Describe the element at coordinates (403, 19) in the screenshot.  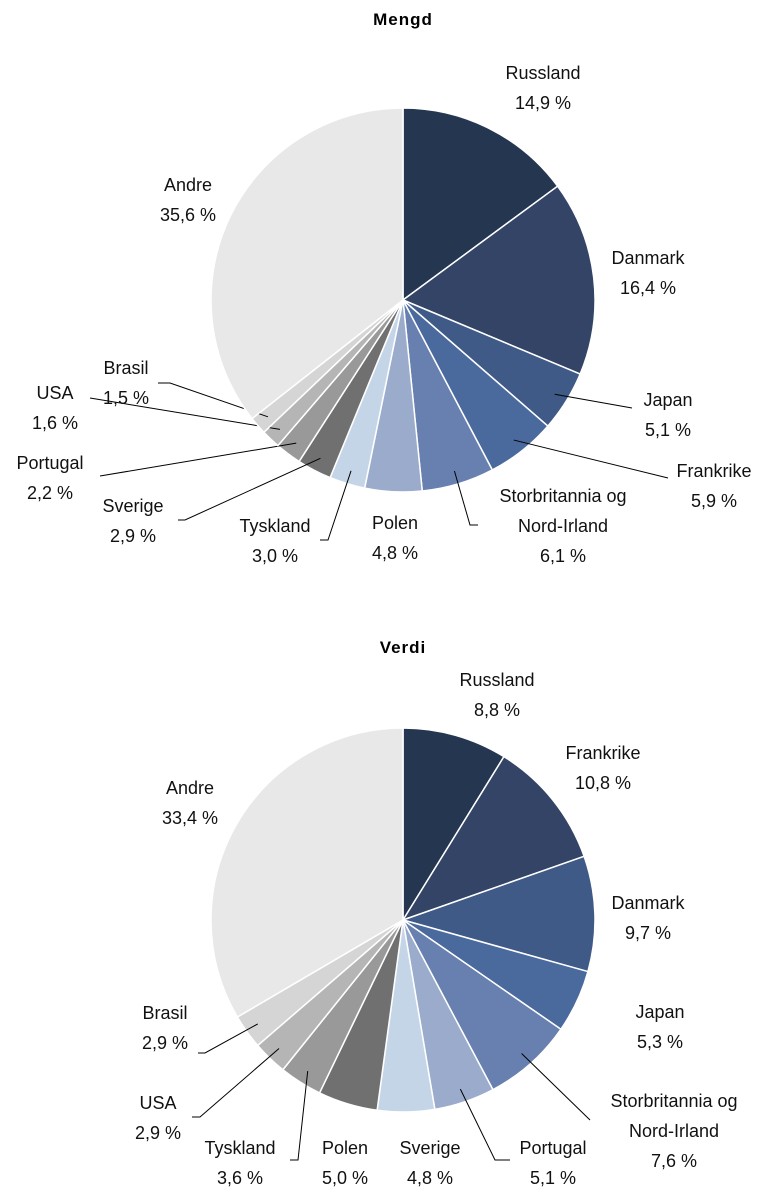
I see `chart-title: Mengd` at that location.